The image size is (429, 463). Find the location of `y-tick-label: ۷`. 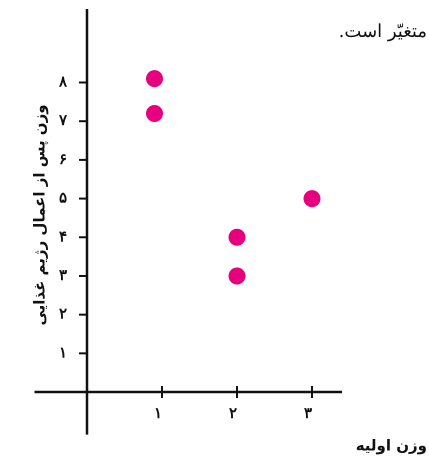

y-tick-label: ۷ is located at coordinates (63, 120).